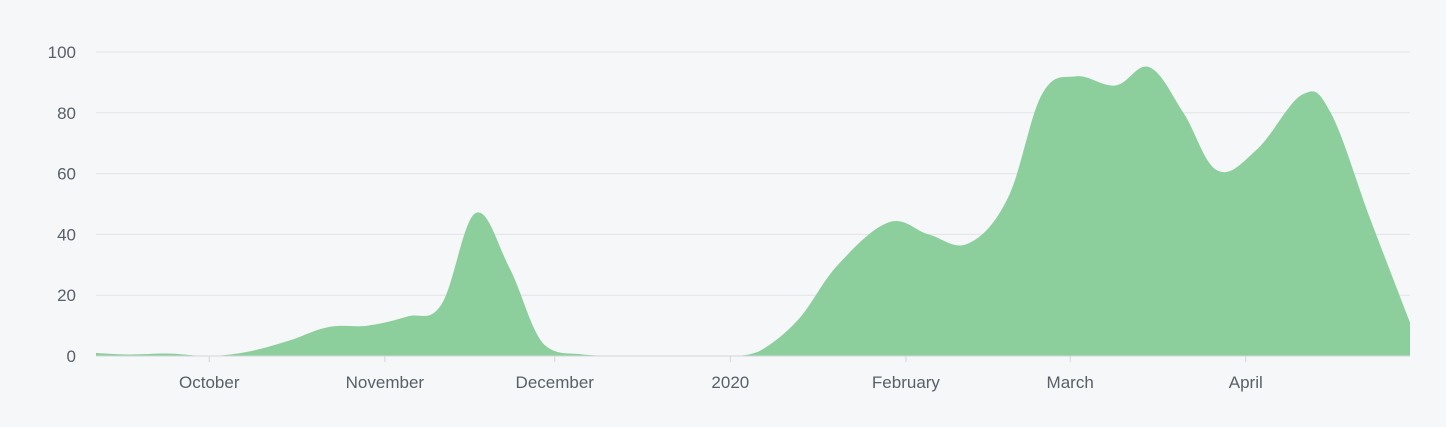 Image resolution: width=1446 pixels, height=427 pixels. I want to click on x-tick-label: February, so click(906, 382).